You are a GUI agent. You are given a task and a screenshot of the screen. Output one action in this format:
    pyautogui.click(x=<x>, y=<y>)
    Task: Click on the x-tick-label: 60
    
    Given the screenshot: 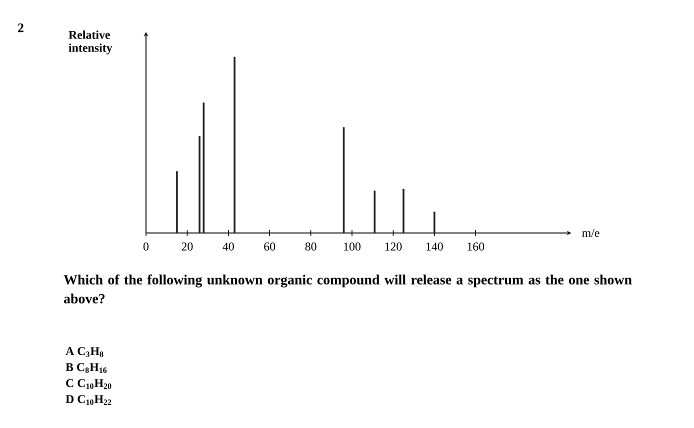 What is the action you would take?
    pyautogui.click(x=270, y=246)
    